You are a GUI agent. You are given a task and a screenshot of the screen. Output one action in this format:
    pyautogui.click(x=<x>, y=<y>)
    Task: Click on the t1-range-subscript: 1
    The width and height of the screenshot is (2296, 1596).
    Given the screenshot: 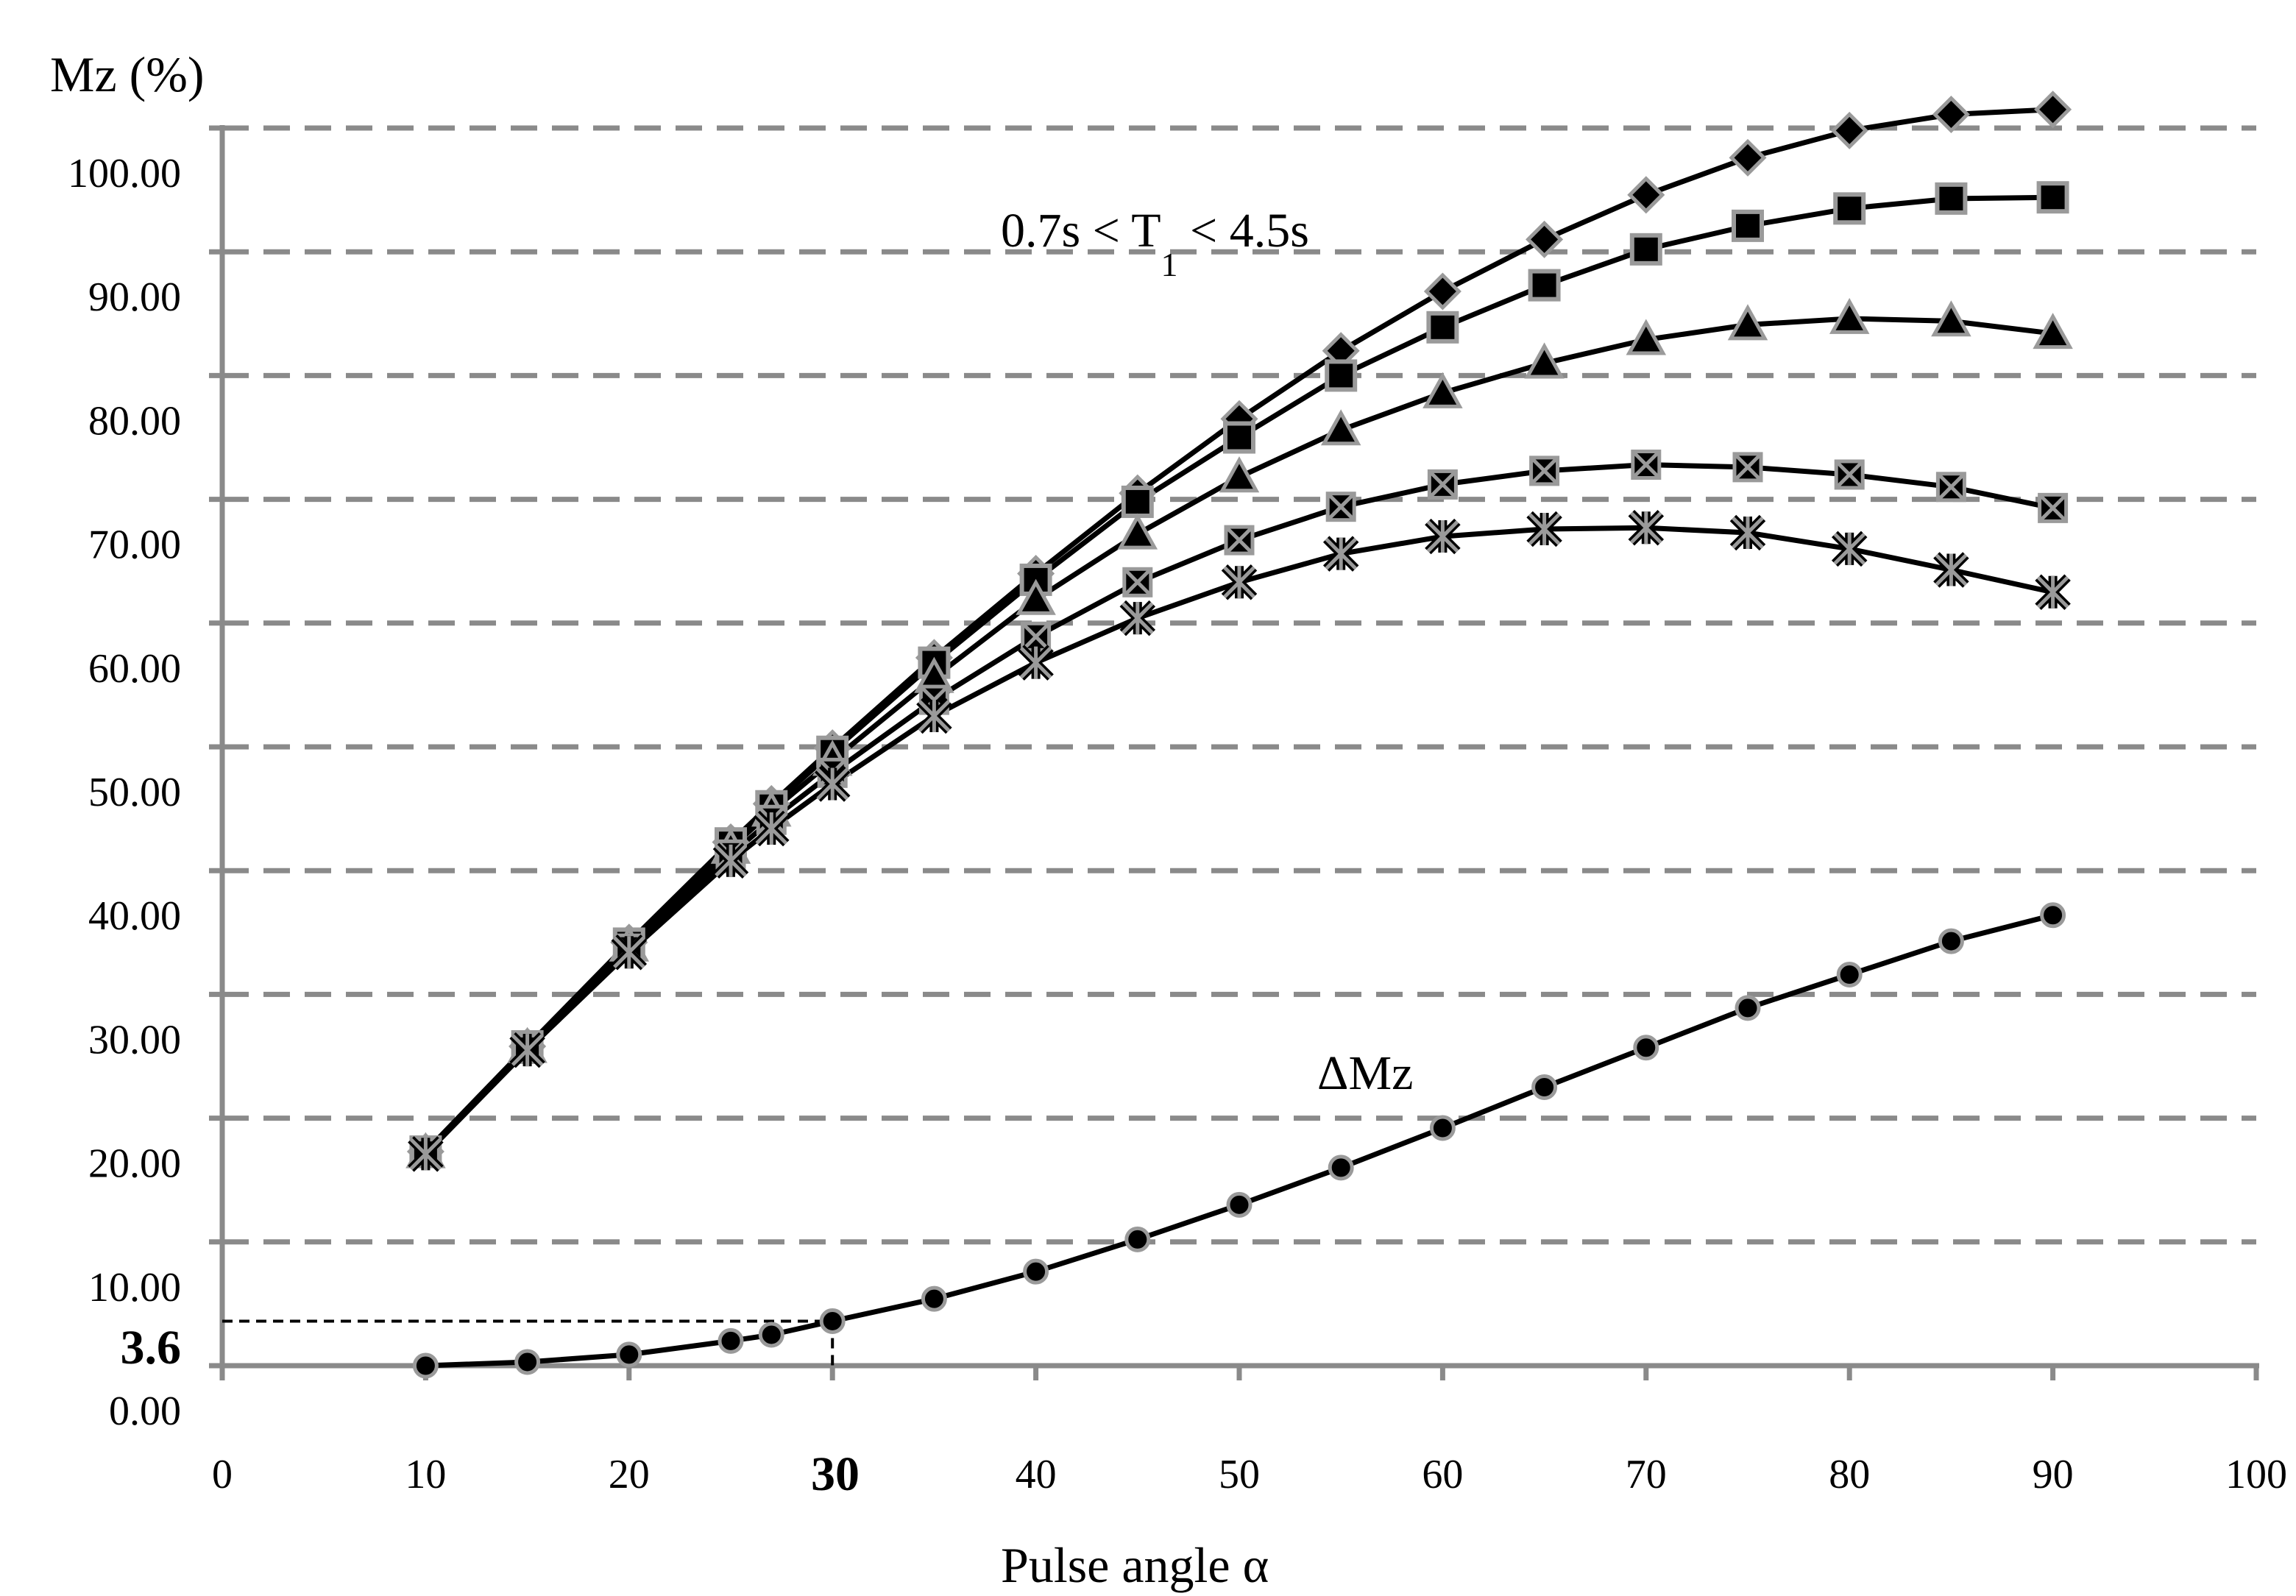 What is the action you would take?
    pyautogui.click(x=1169, y=264)
    